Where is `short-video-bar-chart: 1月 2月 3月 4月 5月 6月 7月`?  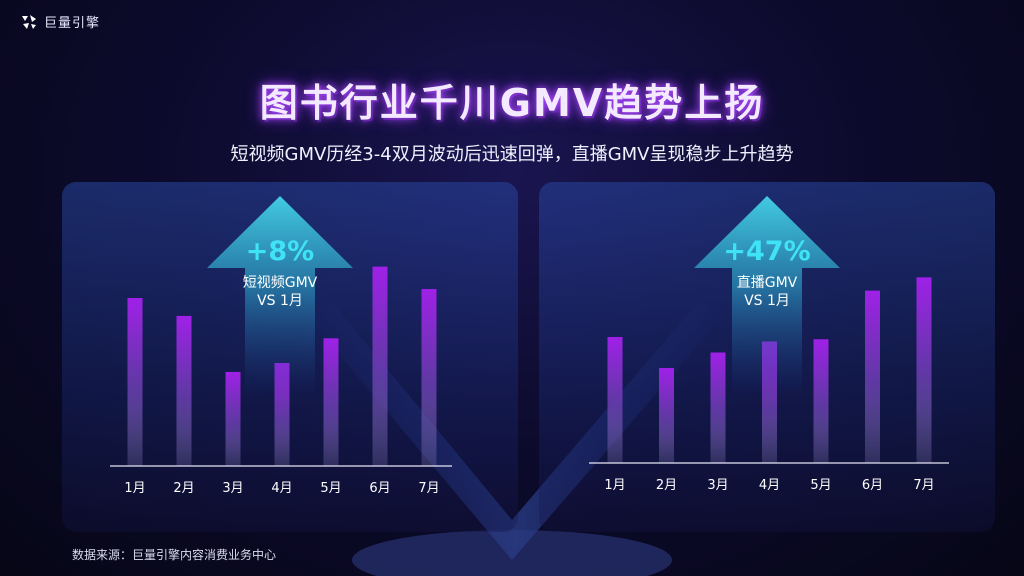 short-video-bar-chart: 1月 2月 3月 4月 5月 6月 7月 is located at coordinates (281, 381).